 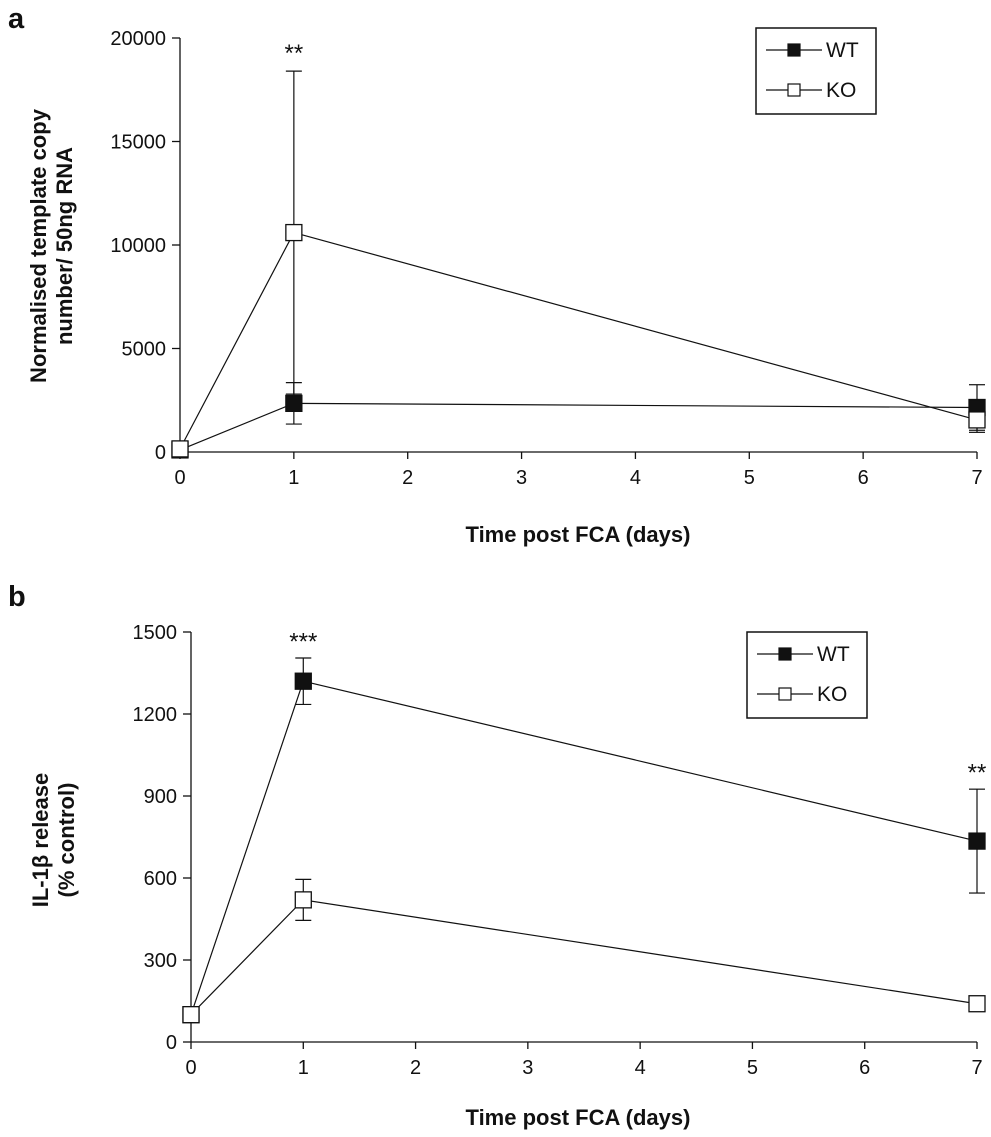 I want to click on panel-a-legend-item-wt: WT, so click(x=812, y=50).